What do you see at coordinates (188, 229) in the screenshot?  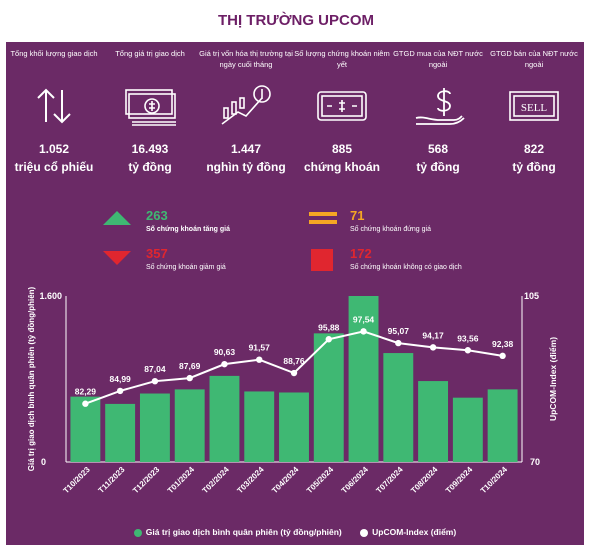 I see `up-label: Số chứng khoán tăng giá` at bounding box center [188, 229].